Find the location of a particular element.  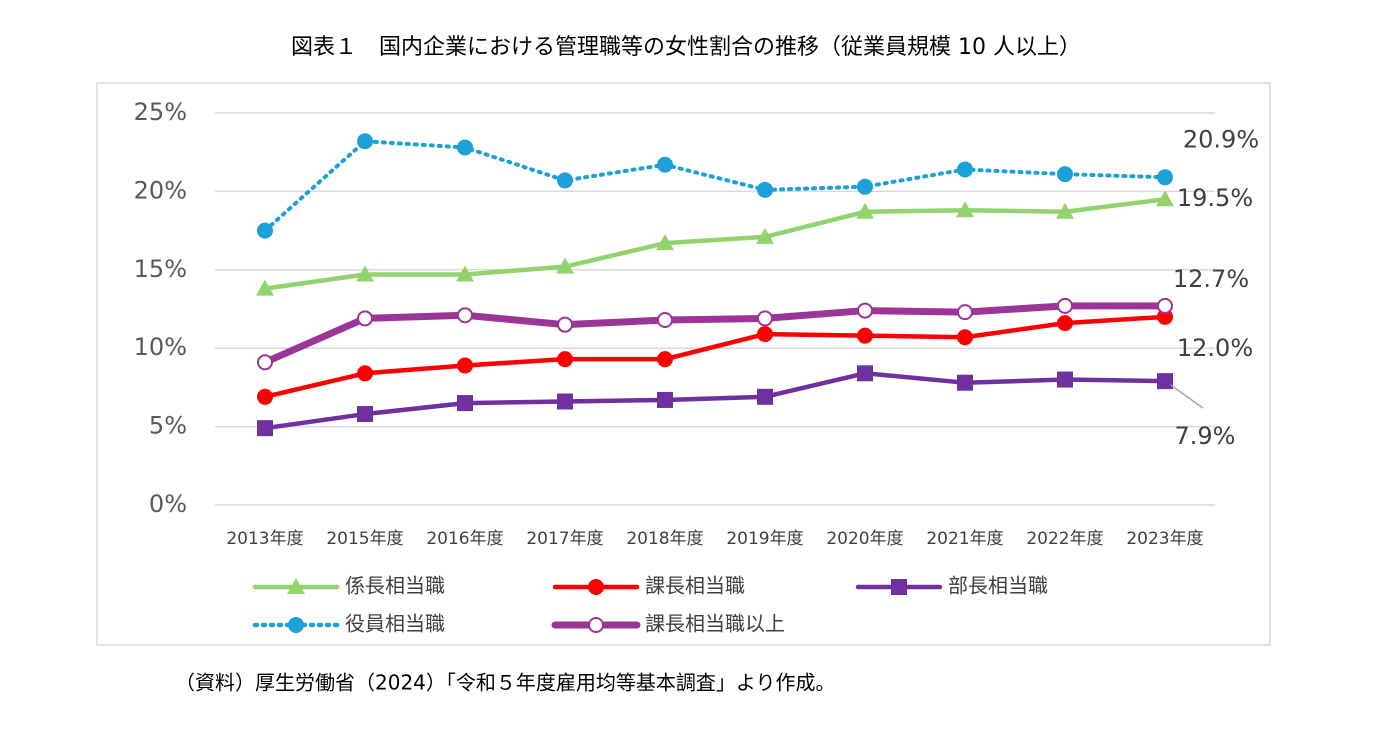

y-tick-label: 10% is located at coordinates (160, 347).